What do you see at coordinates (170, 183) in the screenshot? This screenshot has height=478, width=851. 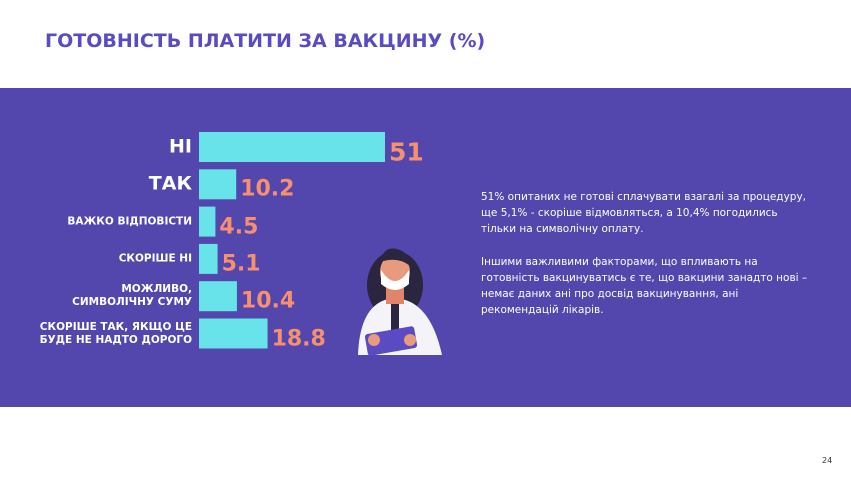 I see `category-label: ТАК` at bounding box center [170, 183].